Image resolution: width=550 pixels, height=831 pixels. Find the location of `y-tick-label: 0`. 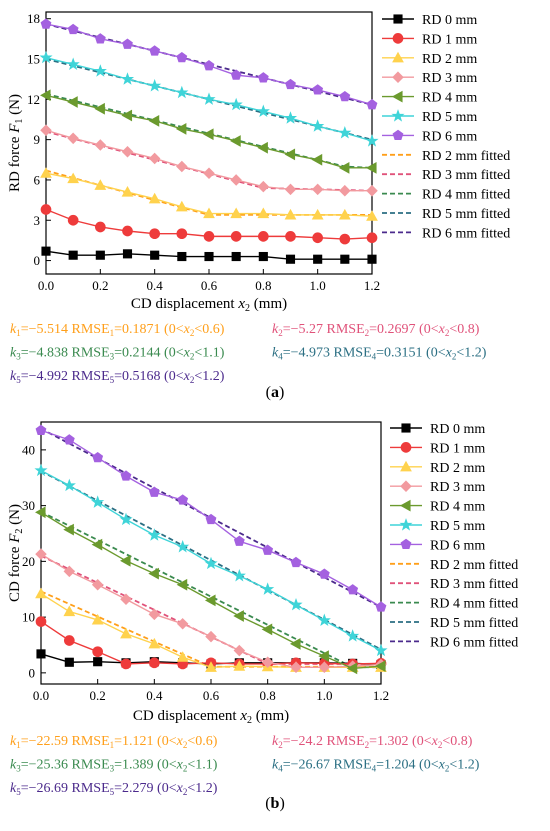

y-tick-label: 0 is located at coordinates (37, 260).